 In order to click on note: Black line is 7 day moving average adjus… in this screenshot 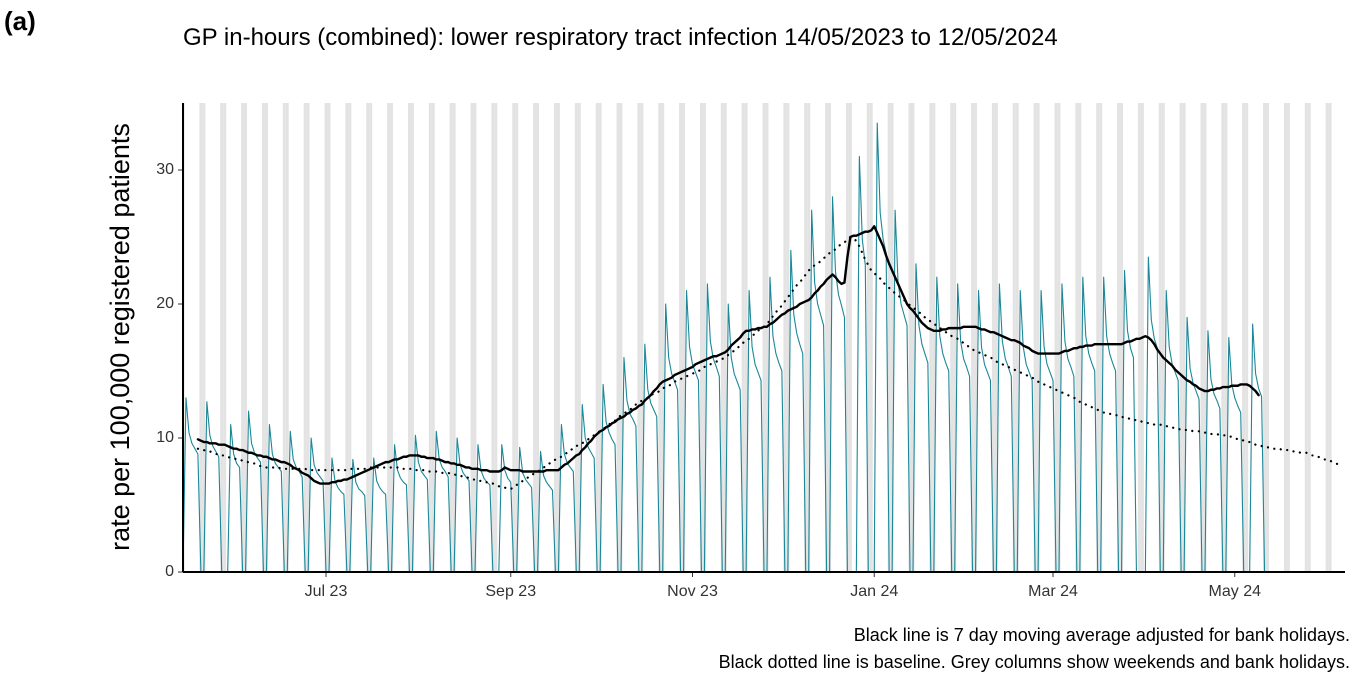, I will do `click(1101, 635)`.